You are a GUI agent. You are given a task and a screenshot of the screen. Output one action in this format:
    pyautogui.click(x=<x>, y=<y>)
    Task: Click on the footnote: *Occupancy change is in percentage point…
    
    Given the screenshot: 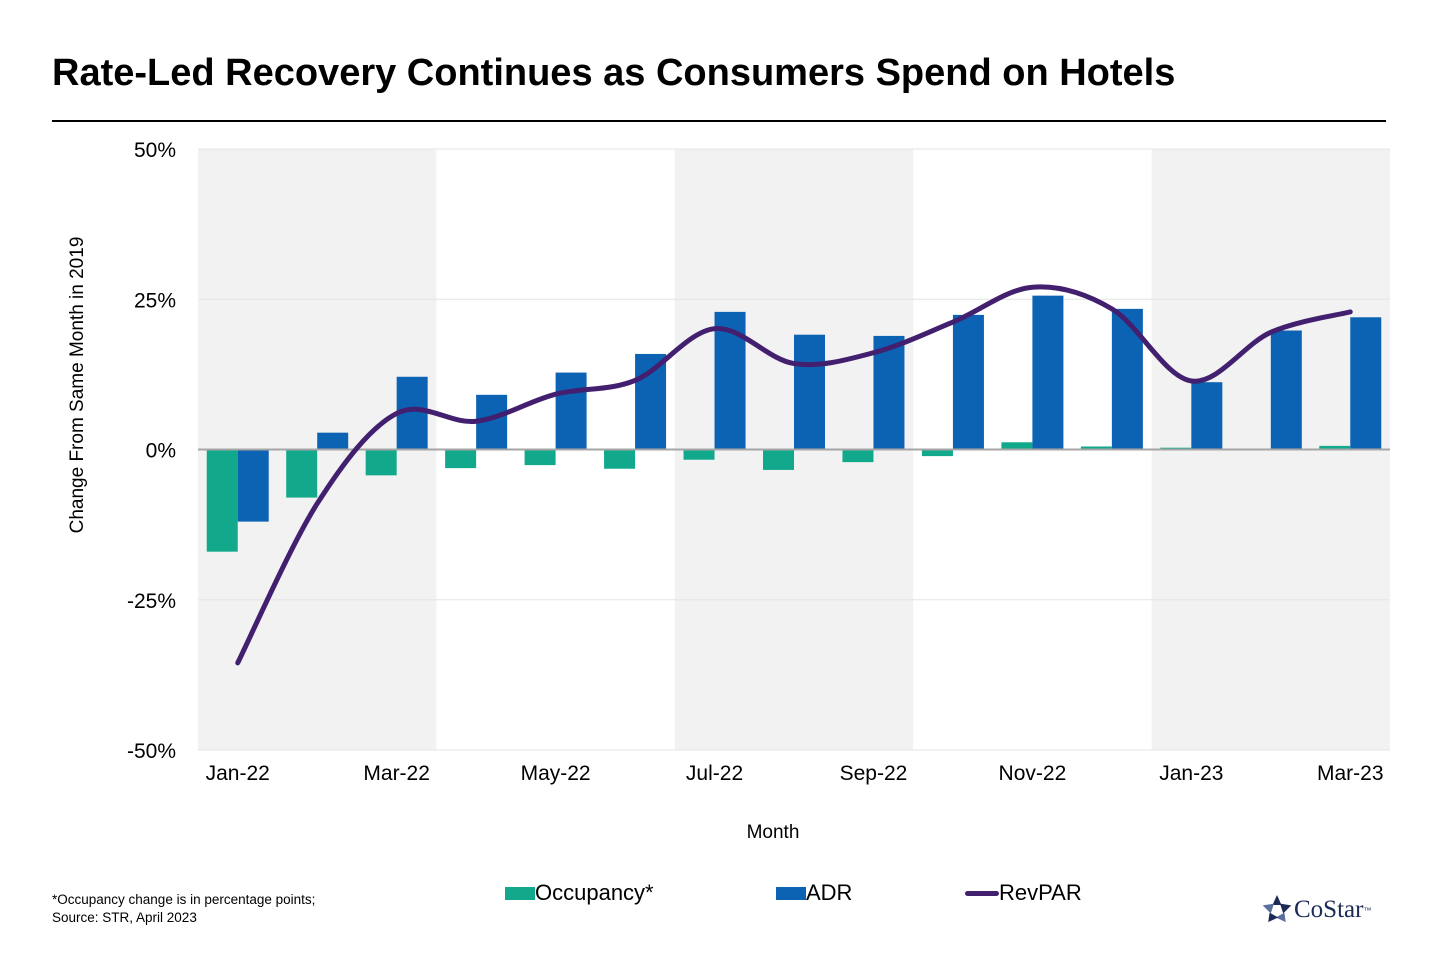 What is the action you would take?
    pyautogui.click(x=183, y=909)
    